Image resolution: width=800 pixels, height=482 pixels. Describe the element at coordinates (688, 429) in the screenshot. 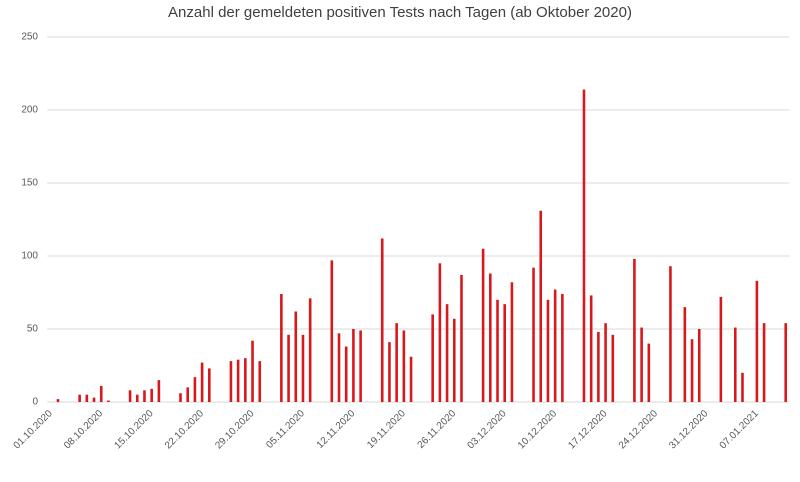

I see `x-tick-label: 31.12.2020` at that location.